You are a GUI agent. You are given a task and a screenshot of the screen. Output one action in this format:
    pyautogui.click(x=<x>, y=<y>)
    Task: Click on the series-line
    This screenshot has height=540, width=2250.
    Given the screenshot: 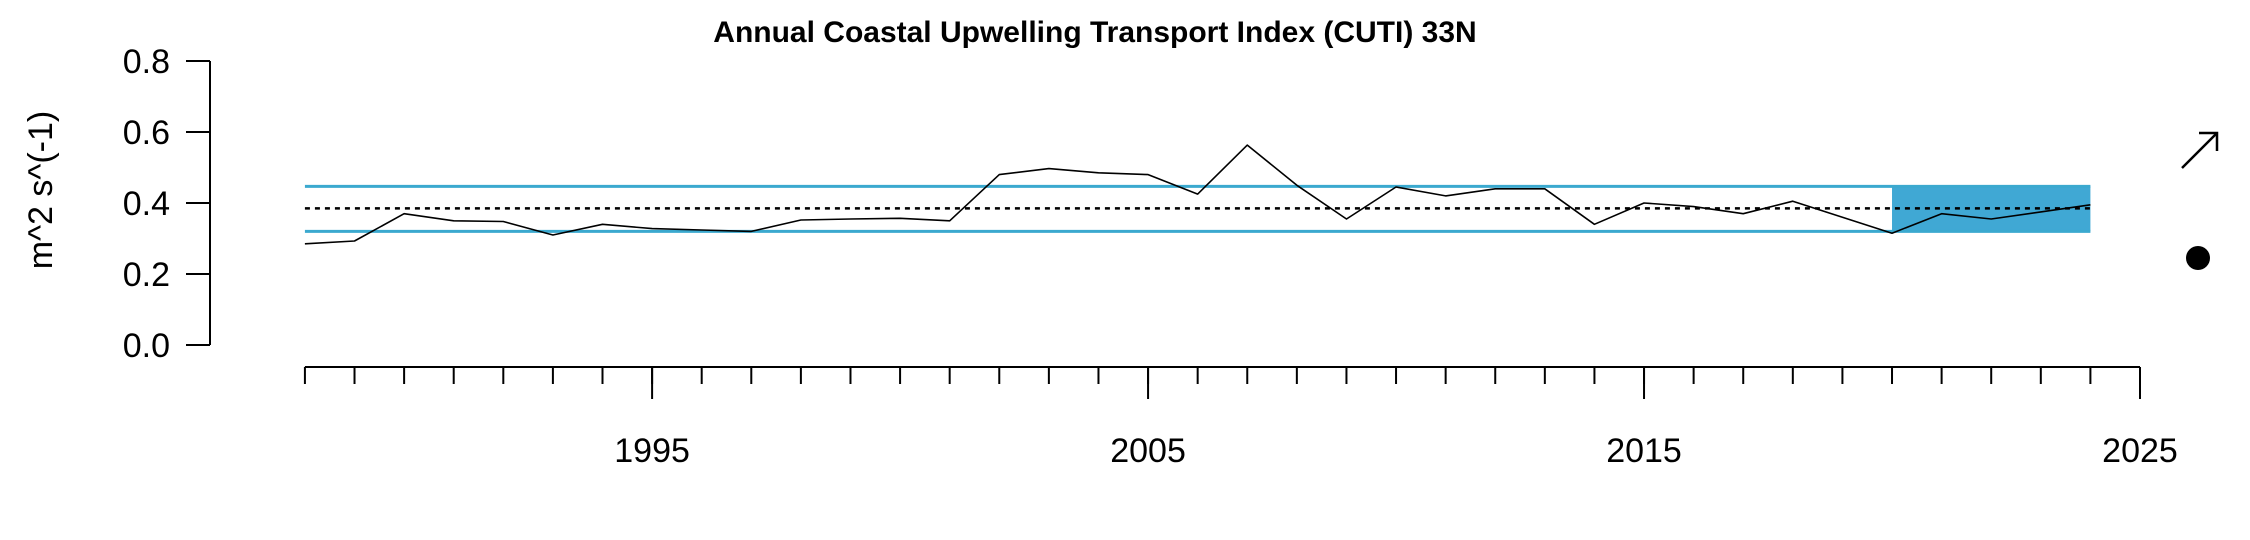 What is the action you would take?
    pyautogui.click(x=1197, y=194)
    